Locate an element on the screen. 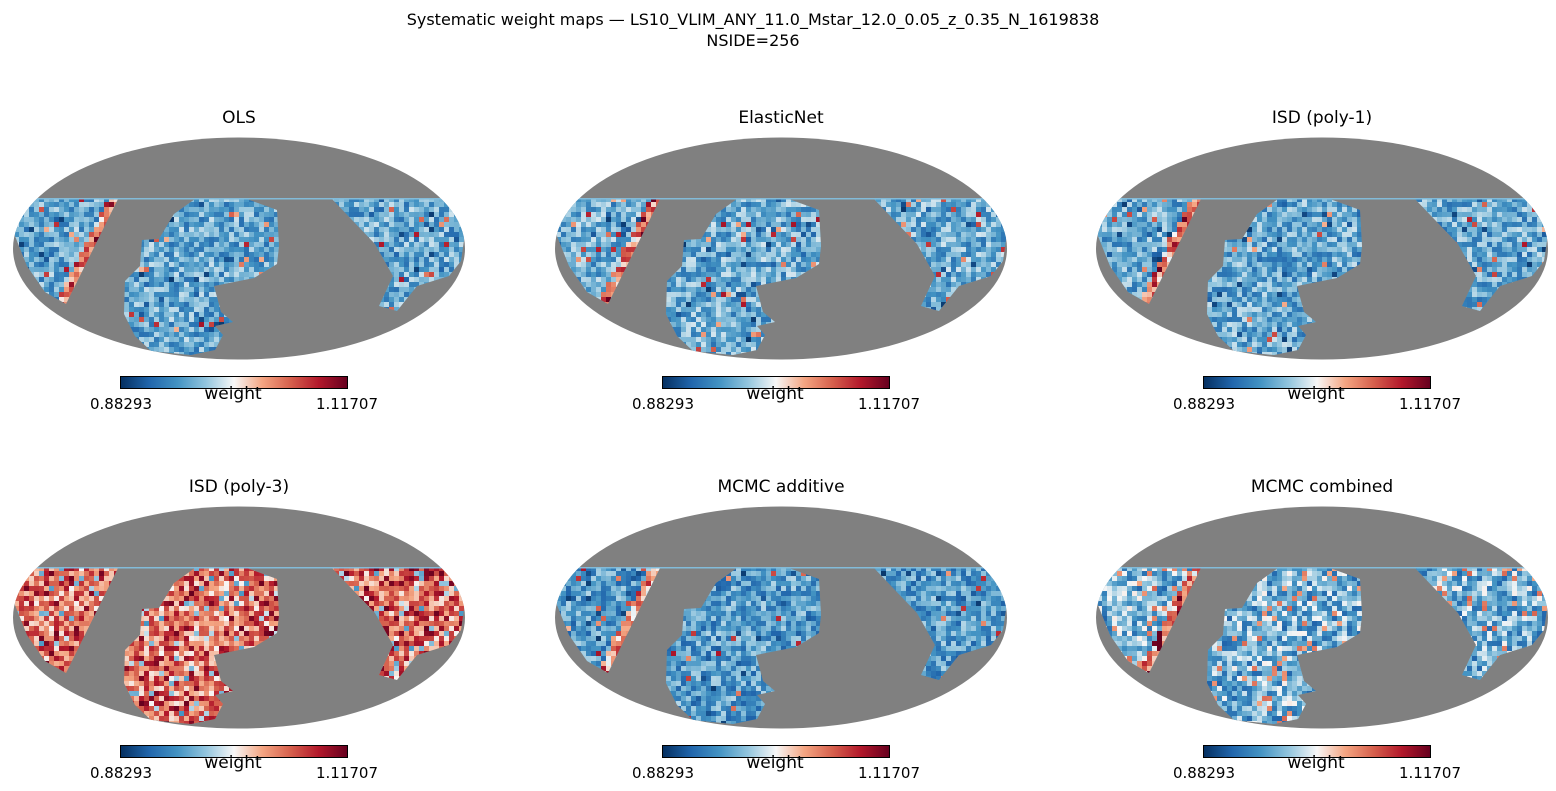  panel-title: ISD (poly-3) is located at coordinates (239, 487).